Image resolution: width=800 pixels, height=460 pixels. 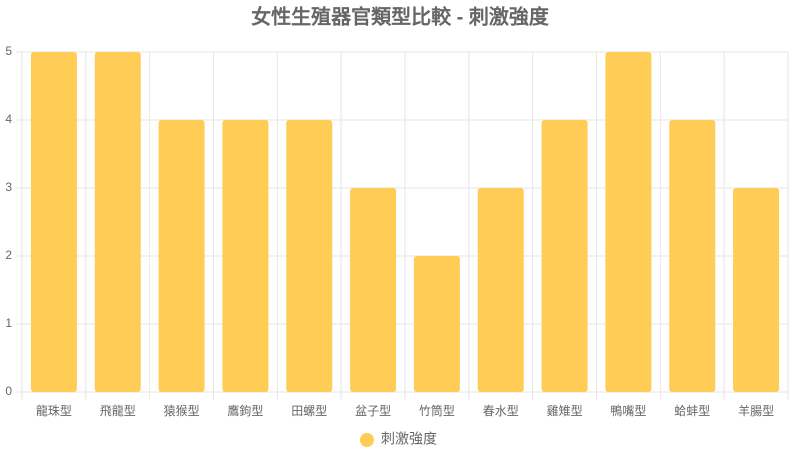 I want to click on x-tick-label: 鴨嘴型, so click(x=628, y=411).